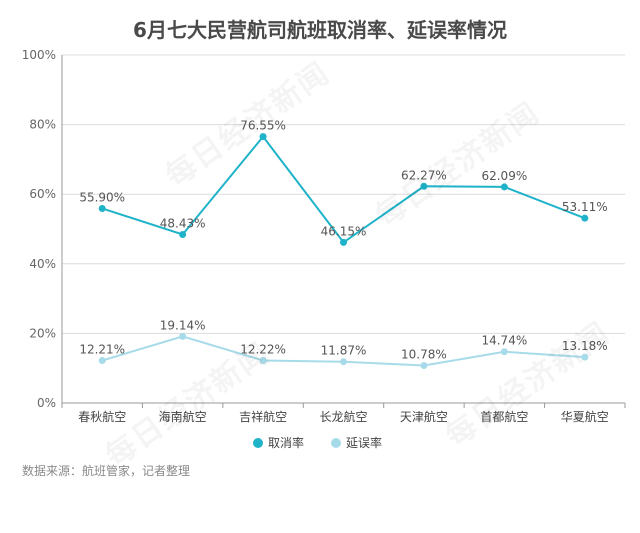 The image size is (640, 533). What do you see at coordinates (46, 403) in the screenshot?
I see `y-tick-label: 0%` at bounding box center [46, 403].